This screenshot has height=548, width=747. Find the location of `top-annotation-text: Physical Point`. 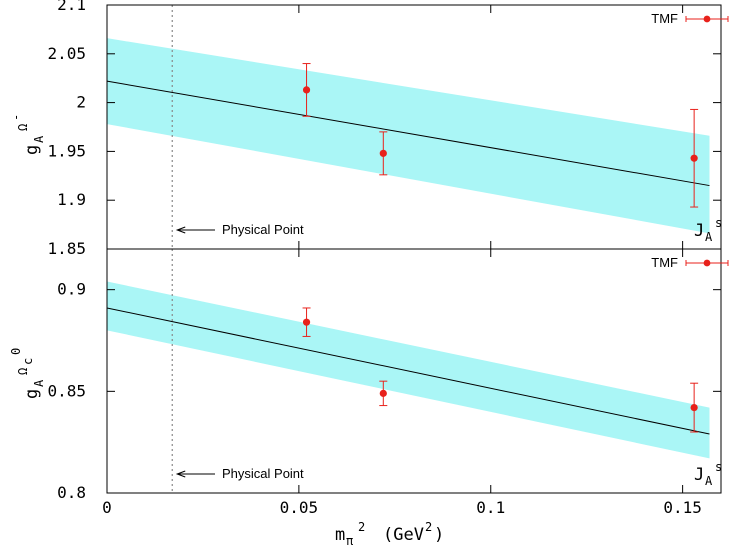

top-annotation-text: Physical Point is located at coordinates (263, 229).